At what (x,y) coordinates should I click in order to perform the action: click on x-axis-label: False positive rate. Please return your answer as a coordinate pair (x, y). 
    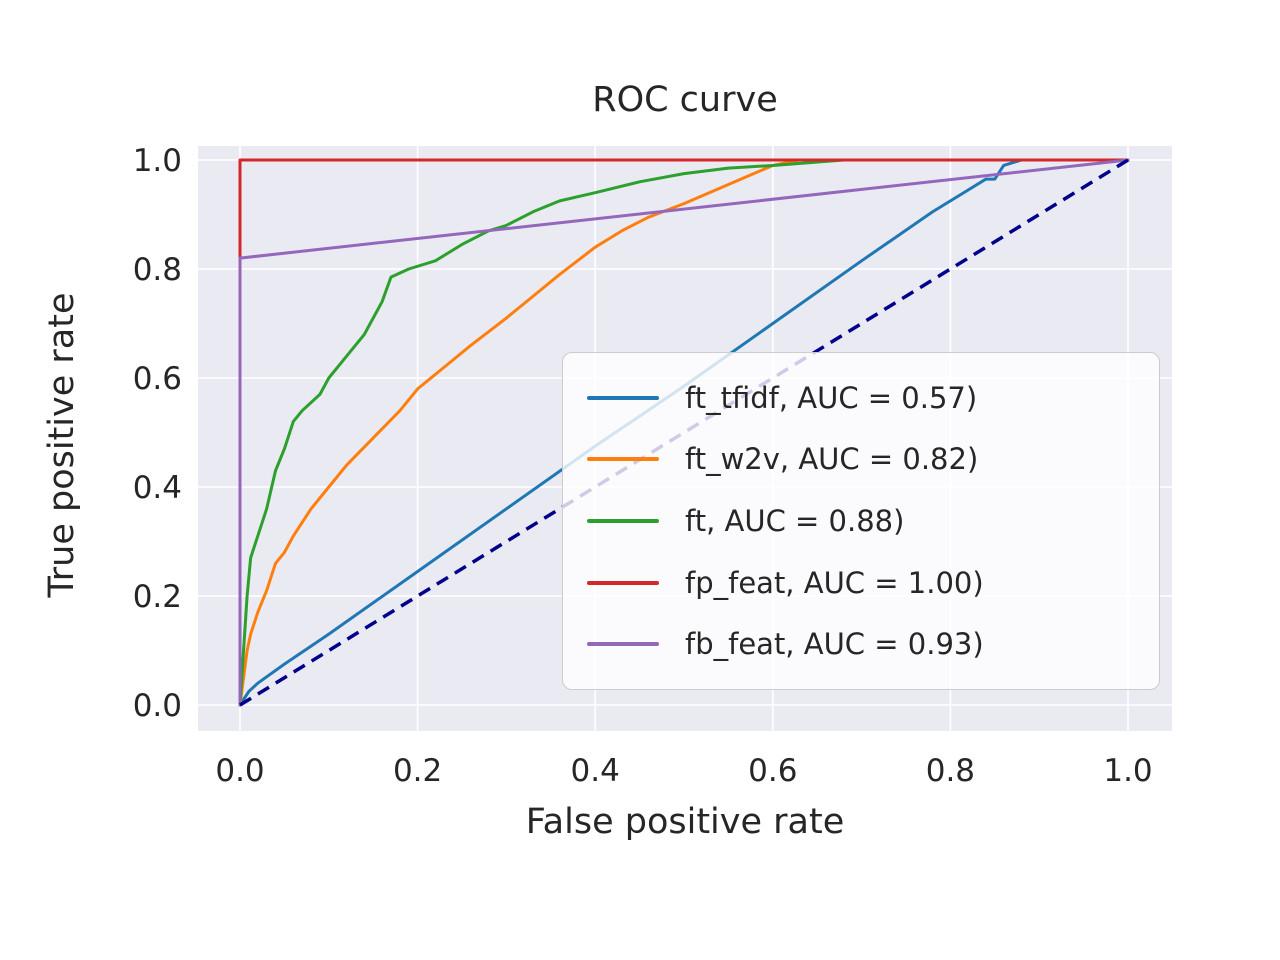
    Looking at the image, I should click on (685, 822).